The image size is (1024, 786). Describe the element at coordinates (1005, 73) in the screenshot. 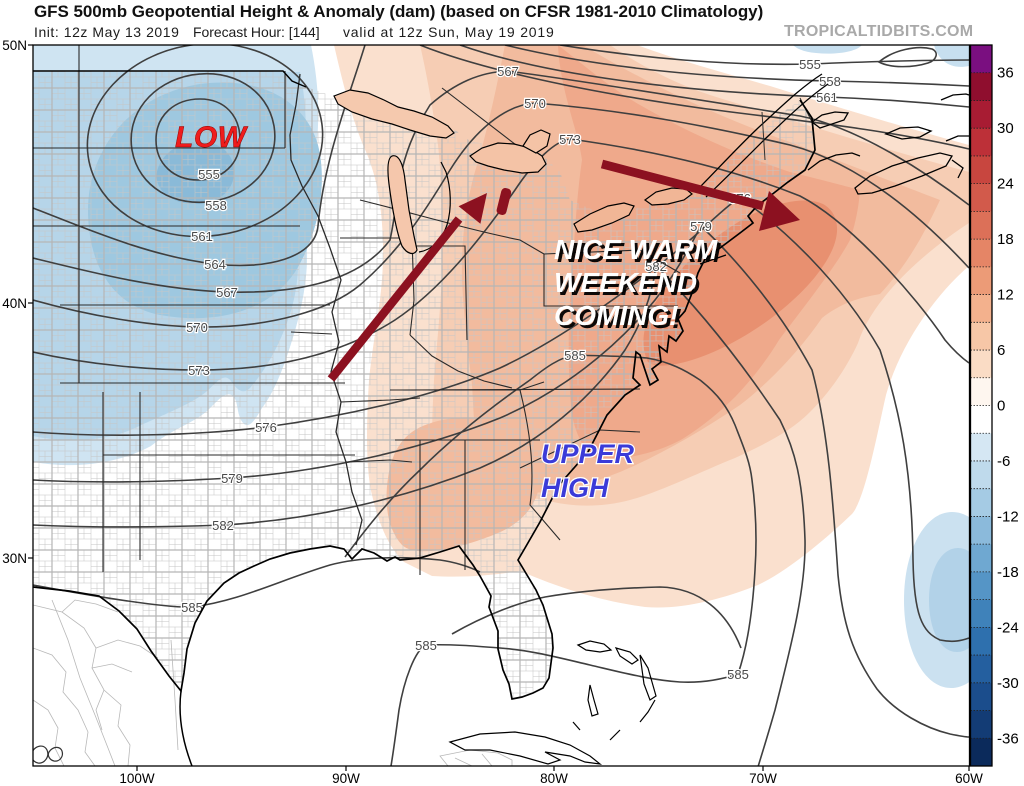

I see `svg-text: 36` at that location.